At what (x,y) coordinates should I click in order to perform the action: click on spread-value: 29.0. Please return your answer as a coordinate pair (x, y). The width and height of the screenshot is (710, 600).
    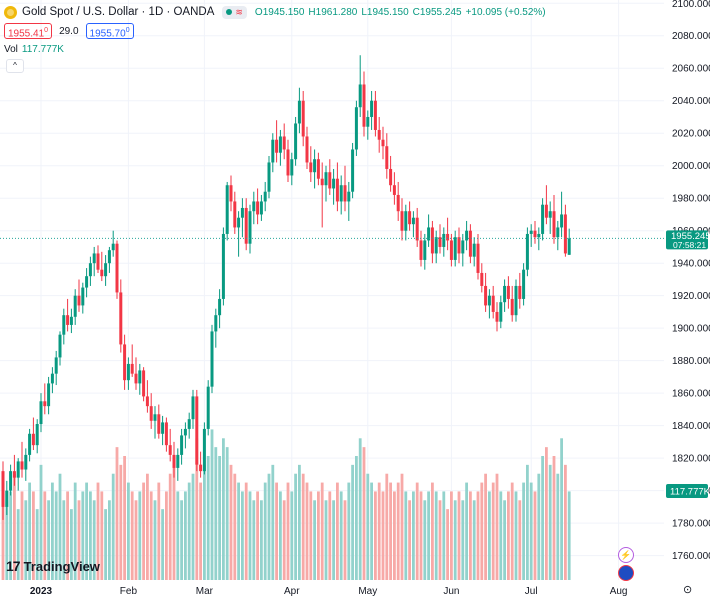
    Looking at the image, I should click on (69, 31).